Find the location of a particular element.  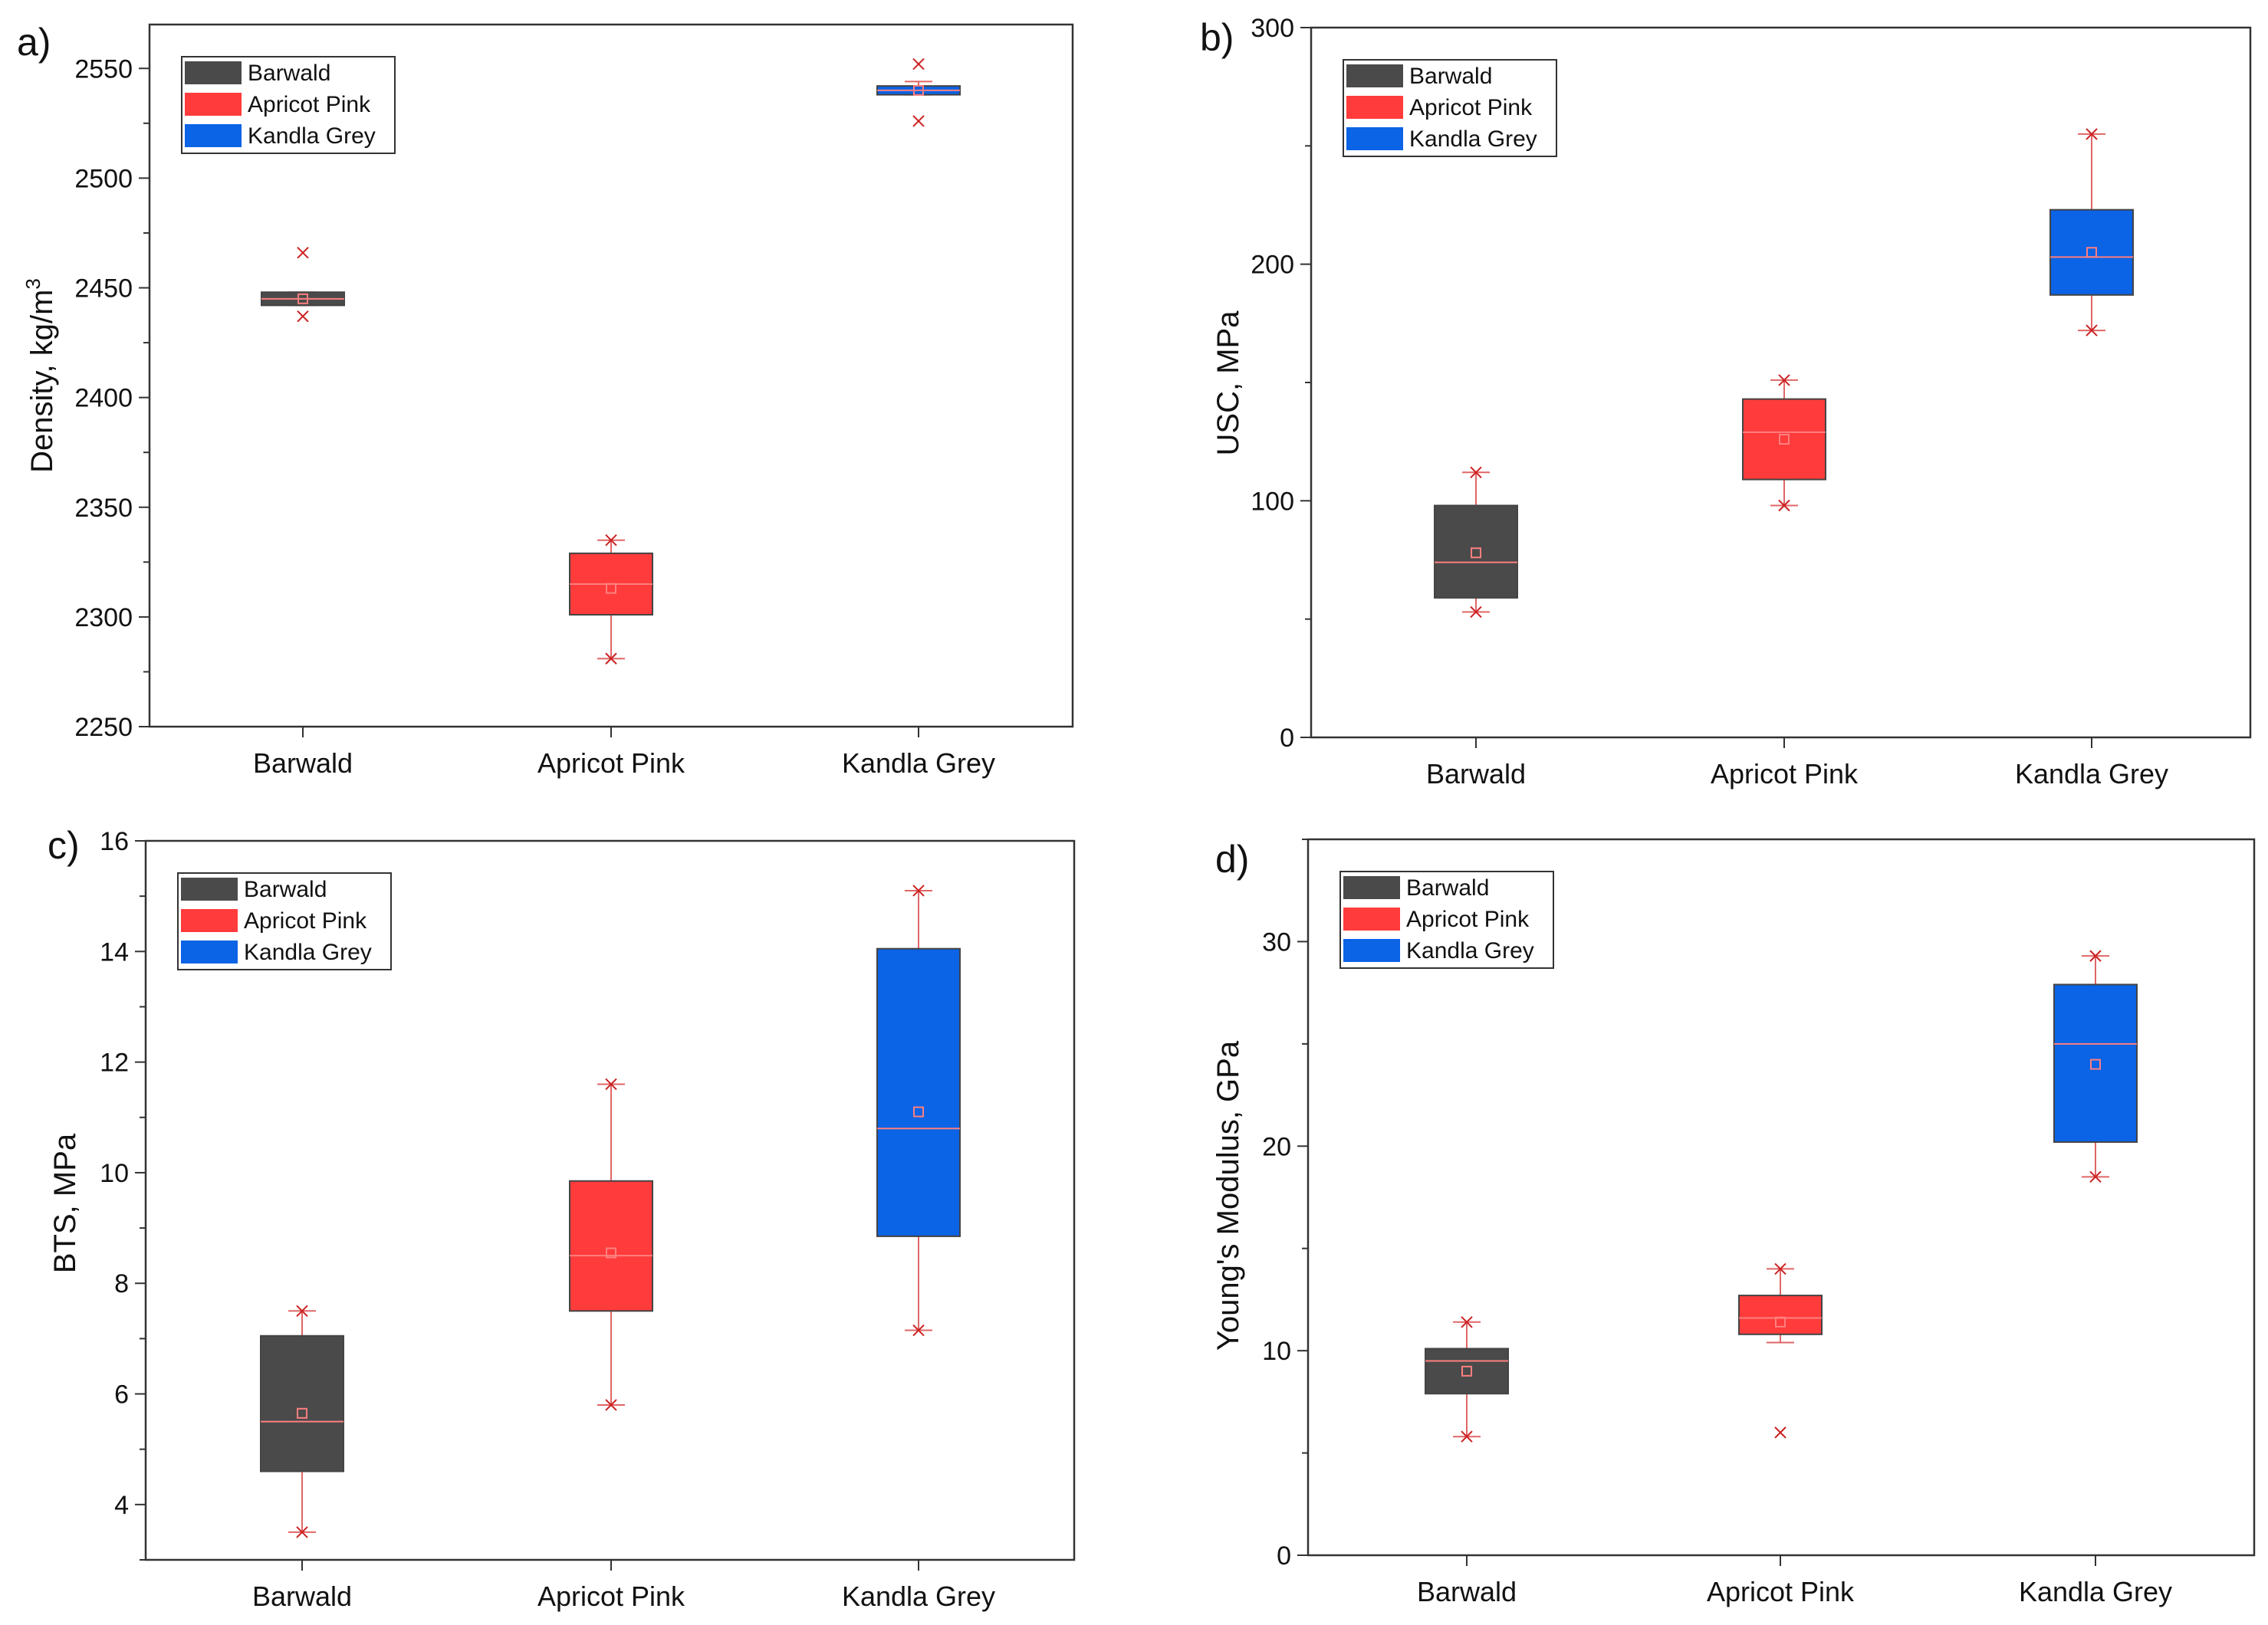

y-tick-label: 2350 is located at coordinates (103, 508).